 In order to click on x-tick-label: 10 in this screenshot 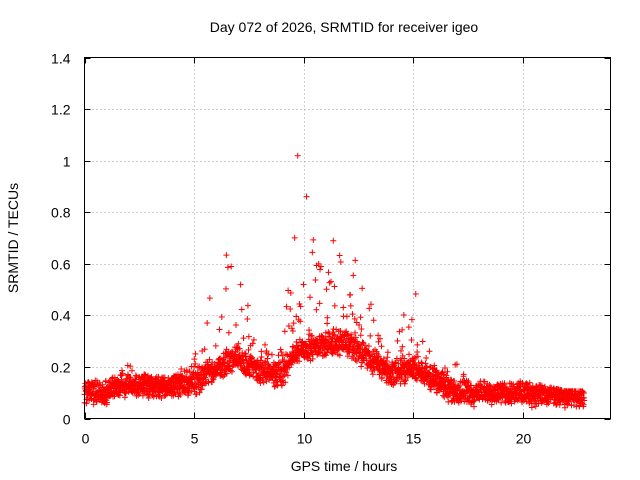, I will do `click(305, 439)`.